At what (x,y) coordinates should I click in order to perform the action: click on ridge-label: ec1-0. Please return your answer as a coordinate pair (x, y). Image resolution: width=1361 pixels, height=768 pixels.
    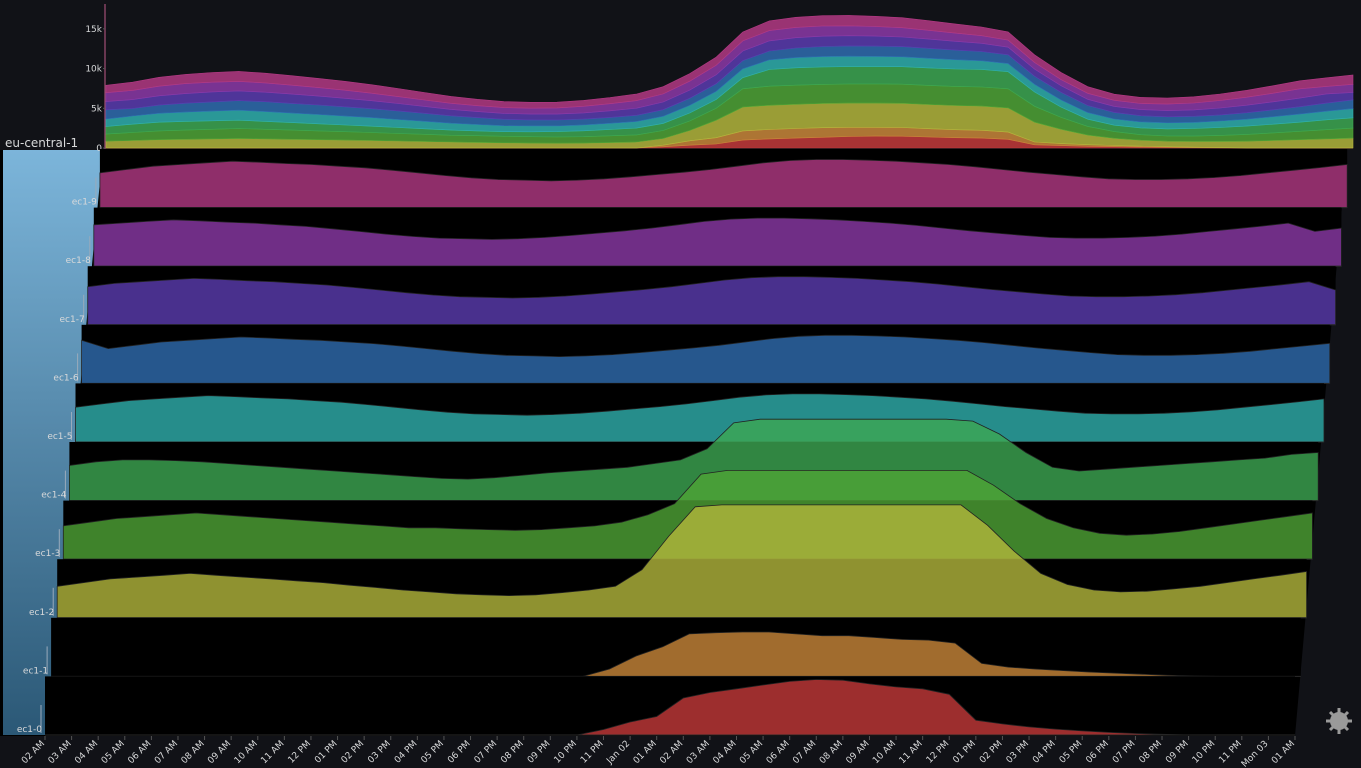
    Looking at the image, I should click on (29, 730).